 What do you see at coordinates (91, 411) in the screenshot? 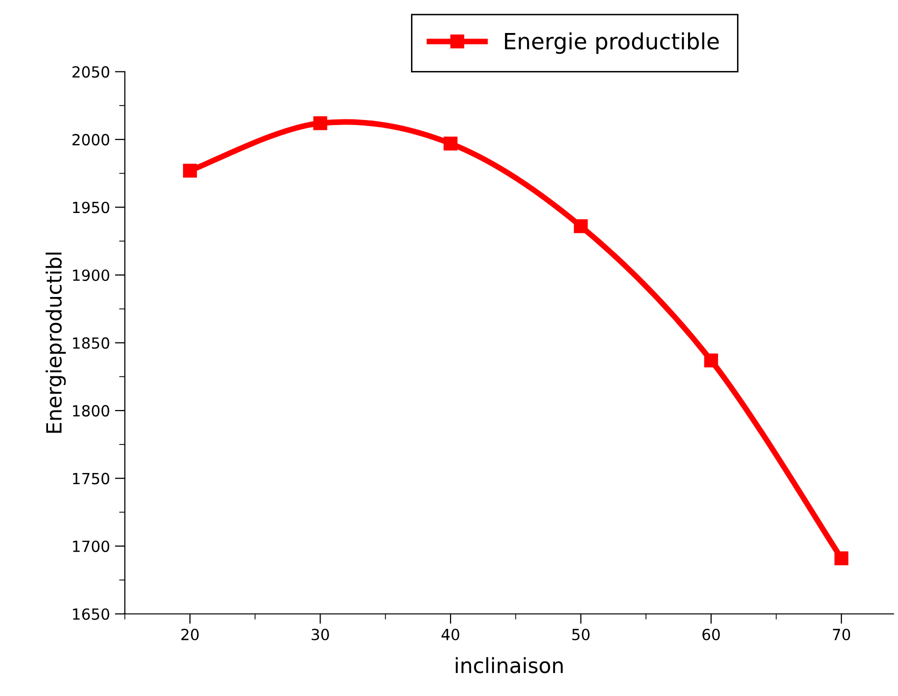
I see `y-tick-label: 1800` at bounding box center [91, 411].